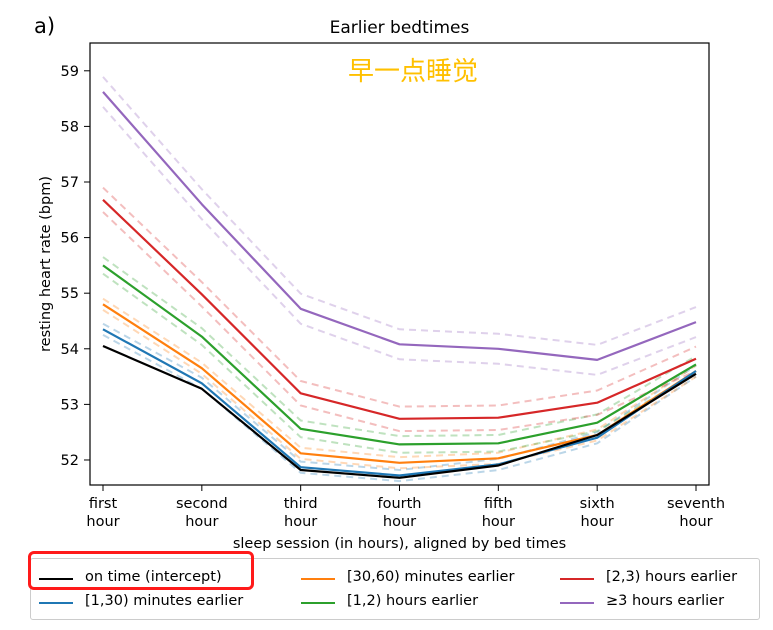 This screenshot has height=630, width=773. I want to click on x-tick-label-2-line1: third, so click(301, 504).